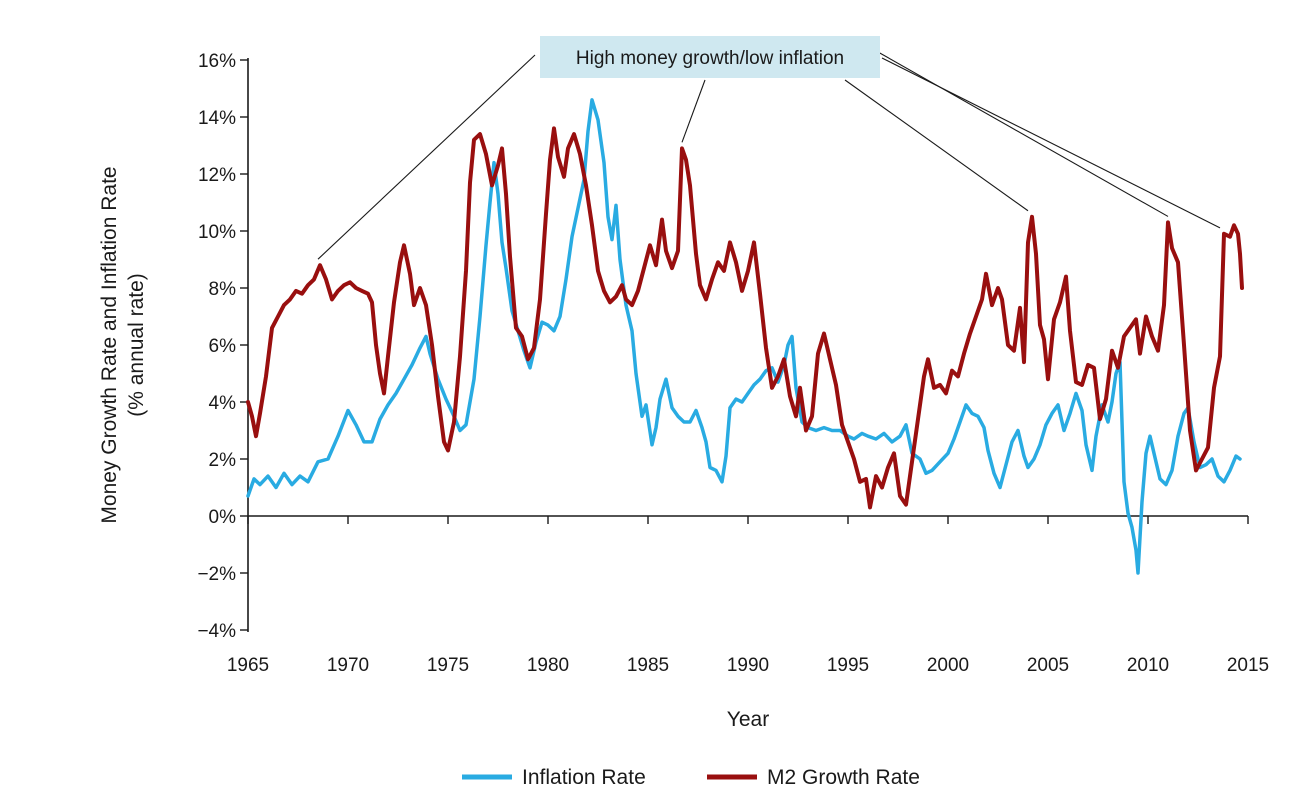 This screenshot has height=811, width=1315. What do you see at coordinates (223, 460) in the screenshot?
I see `y-tick-label: 2%` at bounding box center [223, 460].